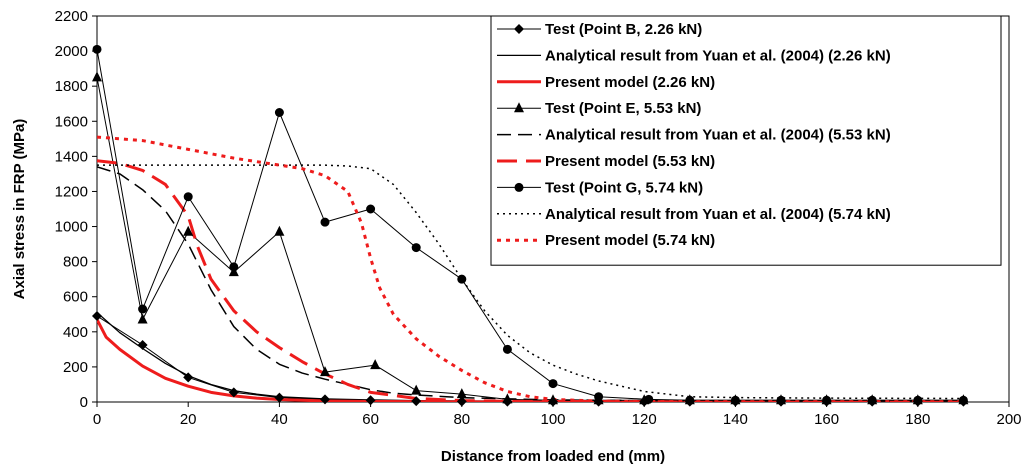 This screenshot has width=1035, height=475. What do you see at coordinates (188, 419) in the screenshot?
I see `x-tick-label: 20` at bounding box center [188, 419].